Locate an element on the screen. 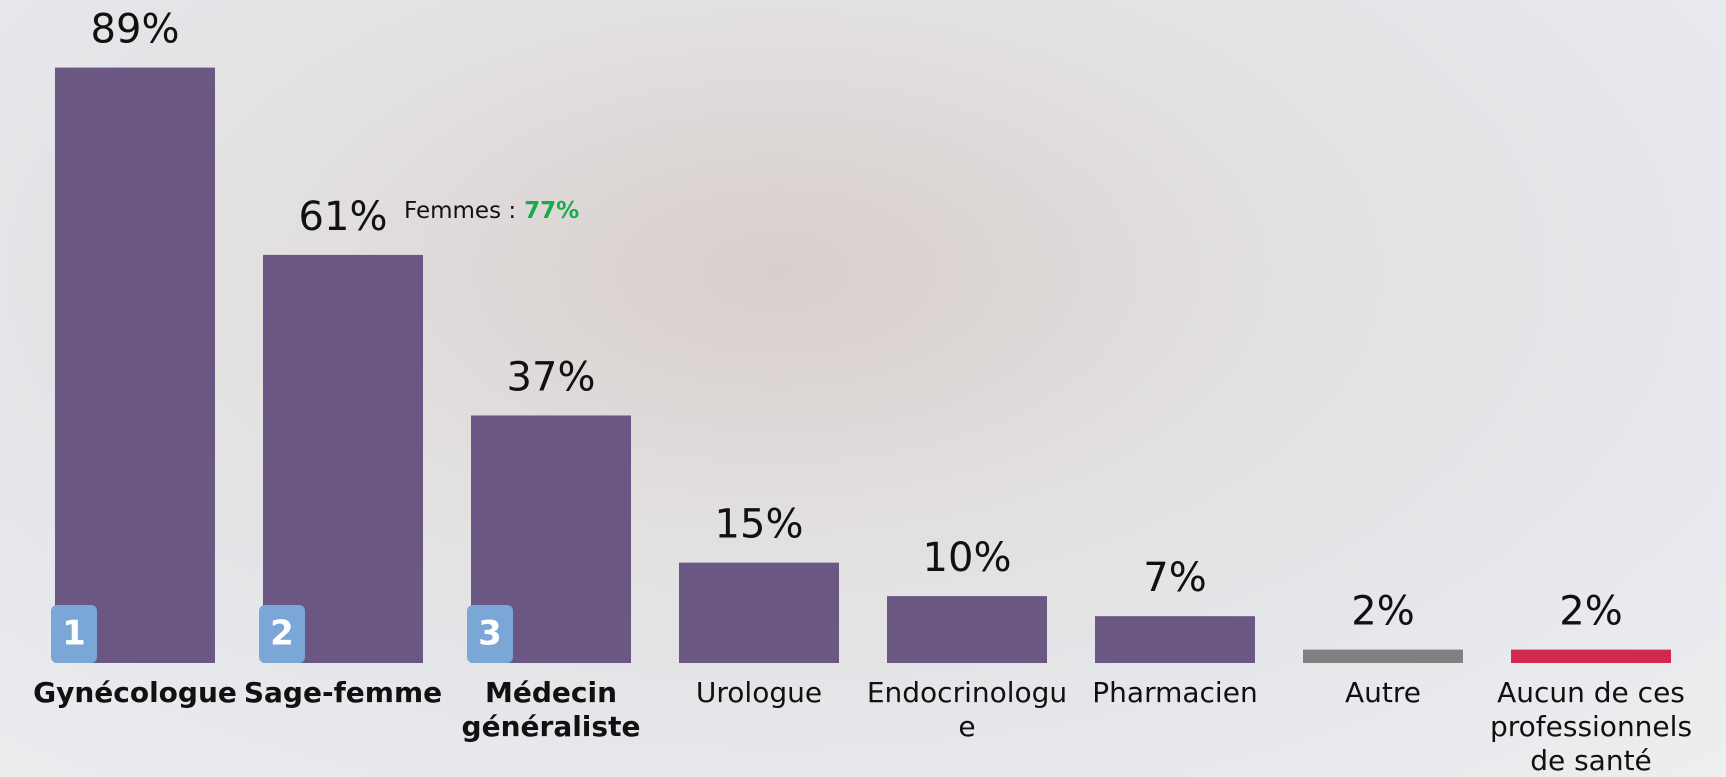 This screenshot has width=1726, height=777. rank-number: 3 is located at coordinates (490, 634).